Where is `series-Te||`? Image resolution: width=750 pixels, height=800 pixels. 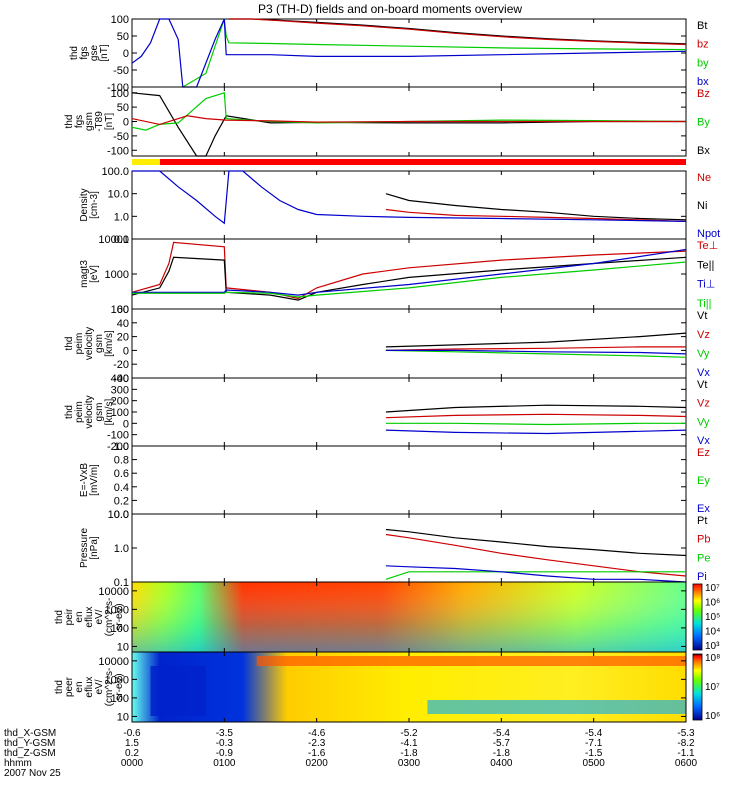 series-Te|| is located at coordinates (409, 278).